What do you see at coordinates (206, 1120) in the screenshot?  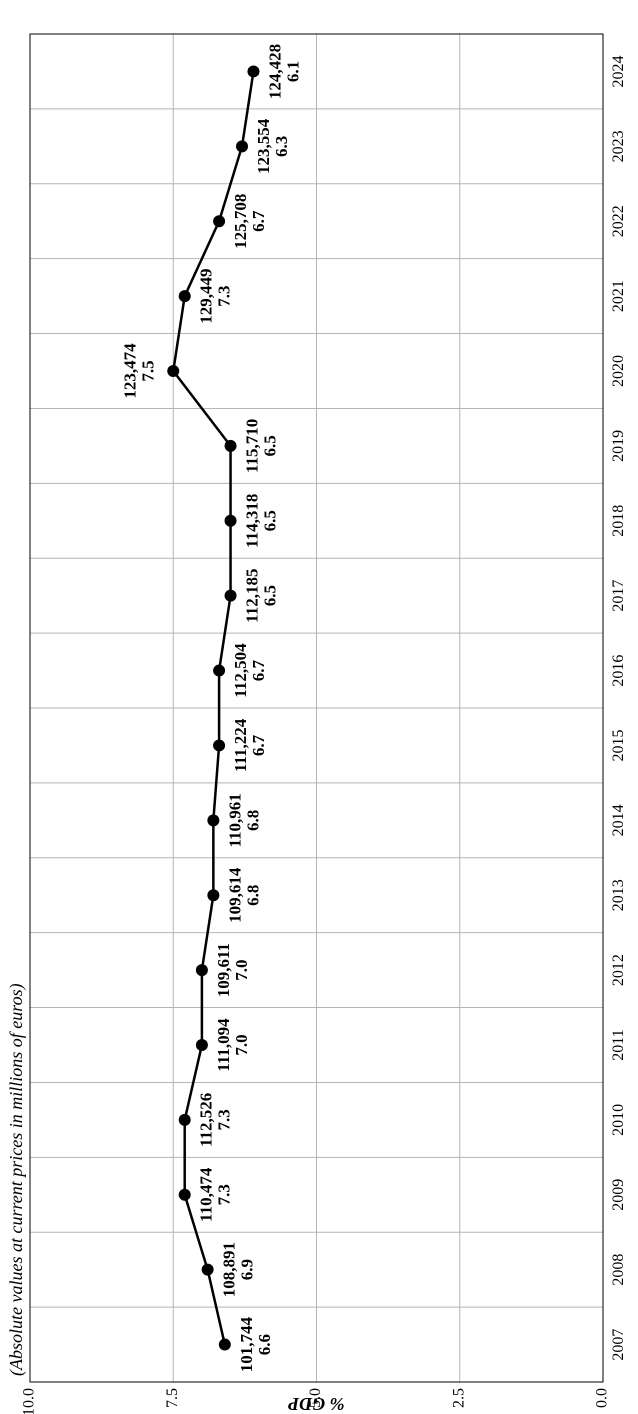 I see `absolute-value-label: 112,526` at bounding box center [206, 1120].